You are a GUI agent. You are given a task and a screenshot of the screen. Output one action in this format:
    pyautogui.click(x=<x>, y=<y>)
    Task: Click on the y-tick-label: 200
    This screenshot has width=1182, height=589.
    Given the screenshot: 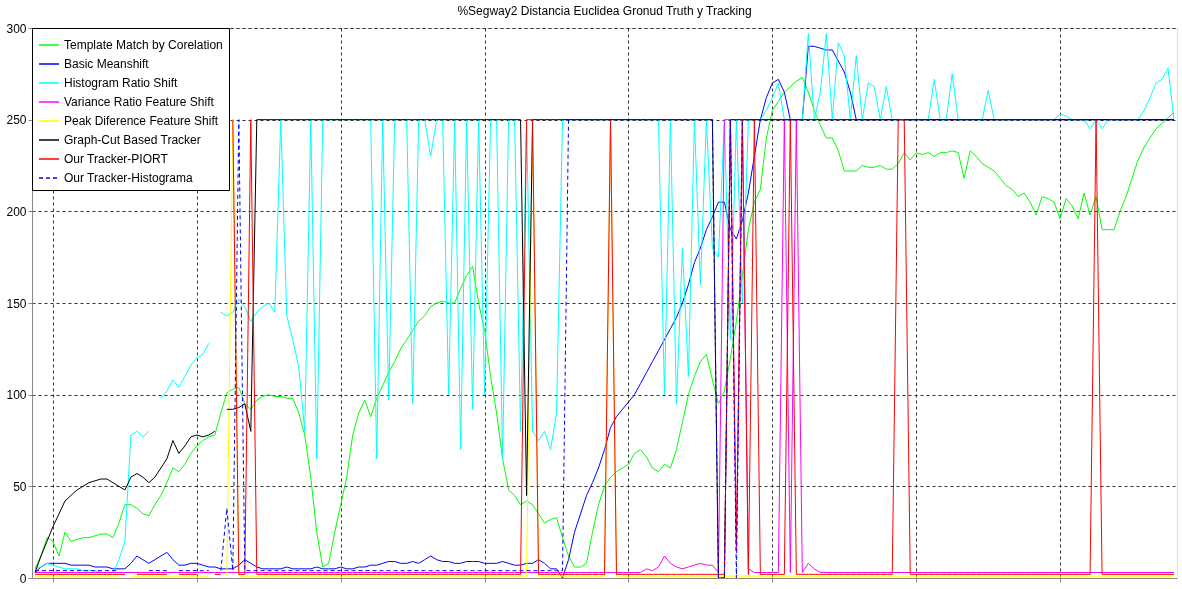 What is the action you would take?
    pyautogui.click(x=16, y=211)
    